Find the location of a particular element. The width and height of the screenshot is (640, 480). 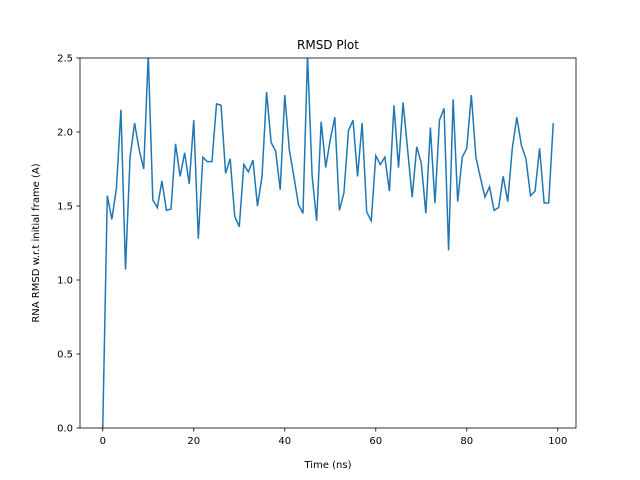

y-tick-label: 2.0 is located at coordinates (65, 133).